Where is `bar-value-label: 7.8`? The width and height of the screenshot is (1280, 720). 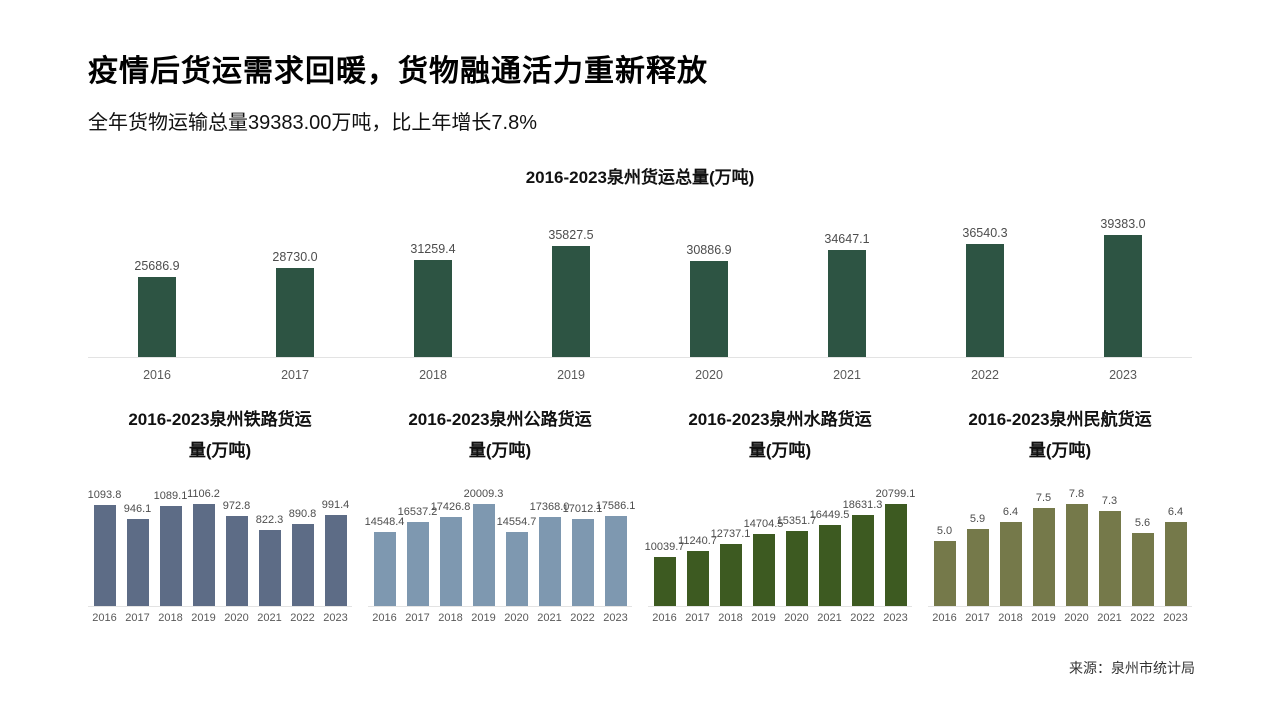 bar-value-label: 7.8 is located at coordinates (1076, 493).